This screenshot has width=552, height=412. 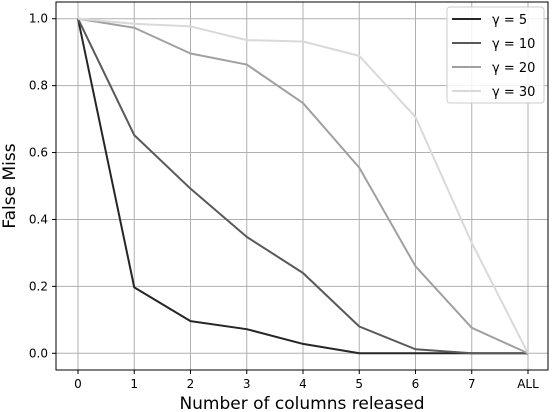 I want to click on y-tick-label: 0.0, so click(x=38, y=353).